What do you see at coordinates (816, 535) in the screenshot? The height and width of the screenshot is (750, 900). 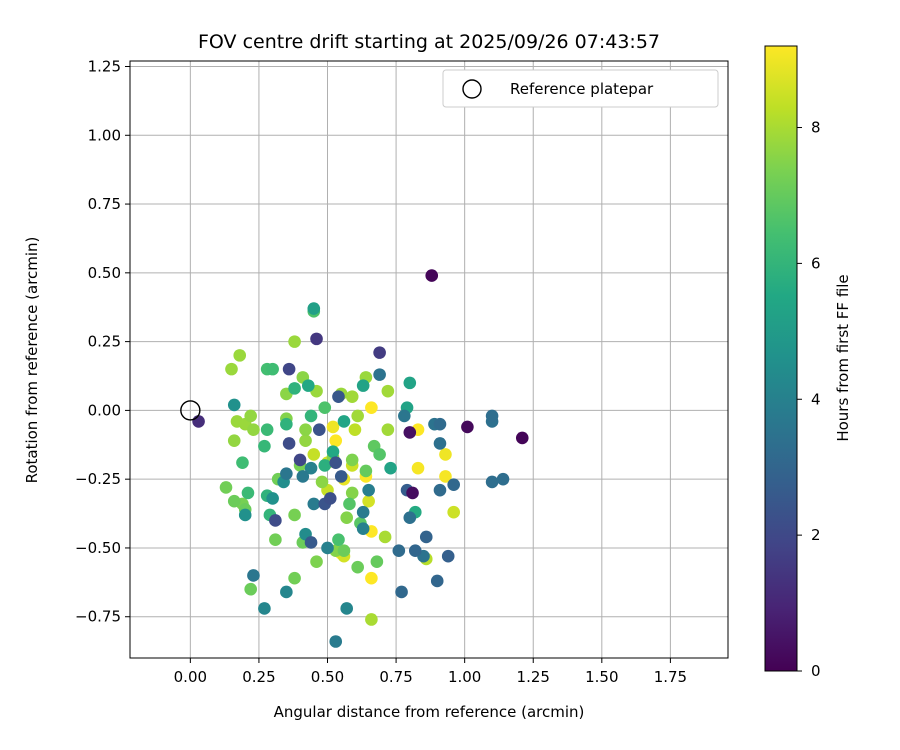 I see `colorbar-tick-label: 2` at bounding box center [816, 535].